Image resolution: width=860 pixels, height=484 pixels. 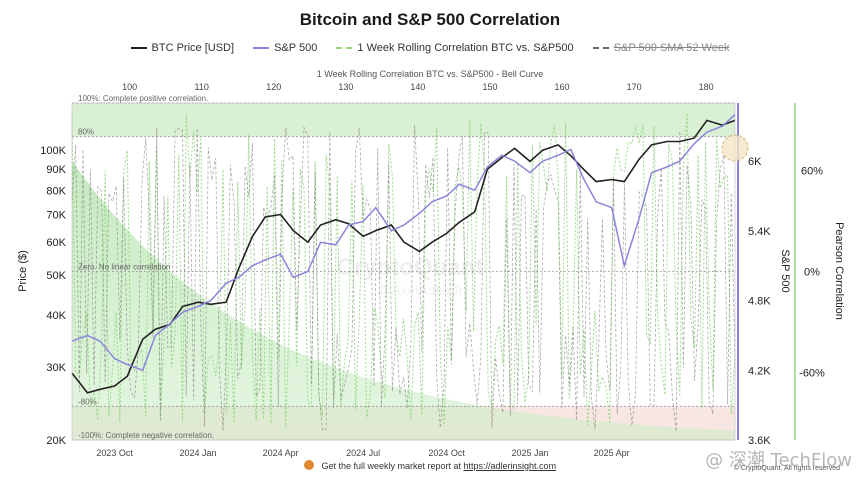 I want to click on x-axis-tick-label: 2024 Apr, so click(x=281, y=453).